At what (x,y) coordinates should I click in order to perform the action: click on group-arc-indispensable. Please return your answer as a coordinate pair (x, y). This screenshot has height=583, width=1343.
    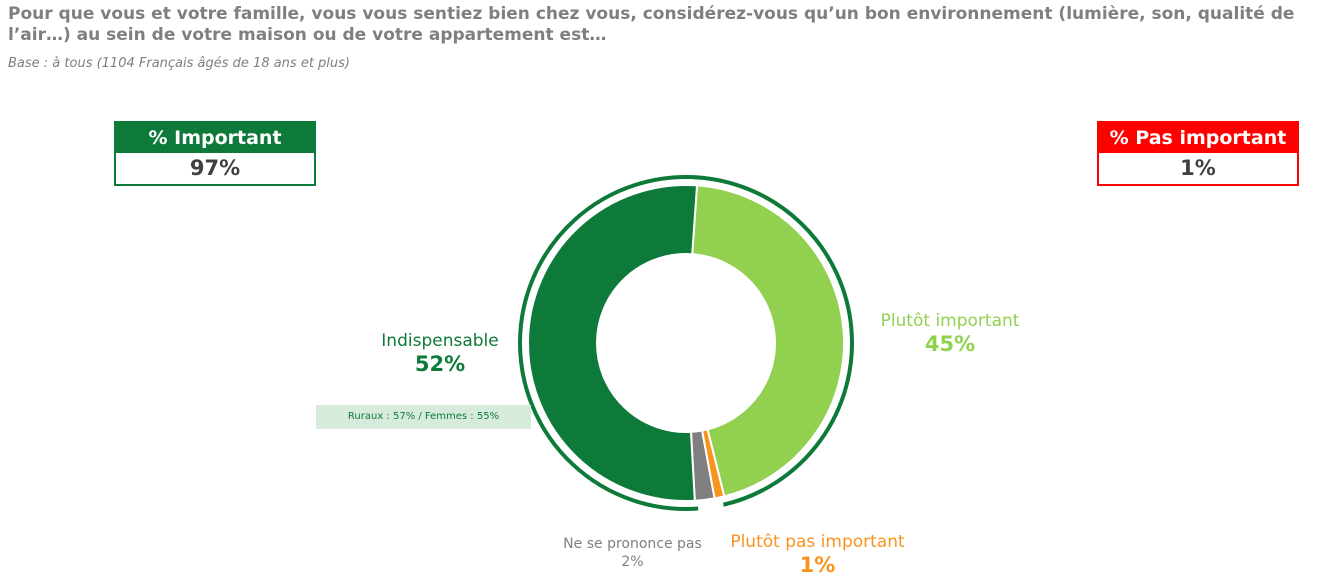
    Looking at the image, I should click on (609, 343).